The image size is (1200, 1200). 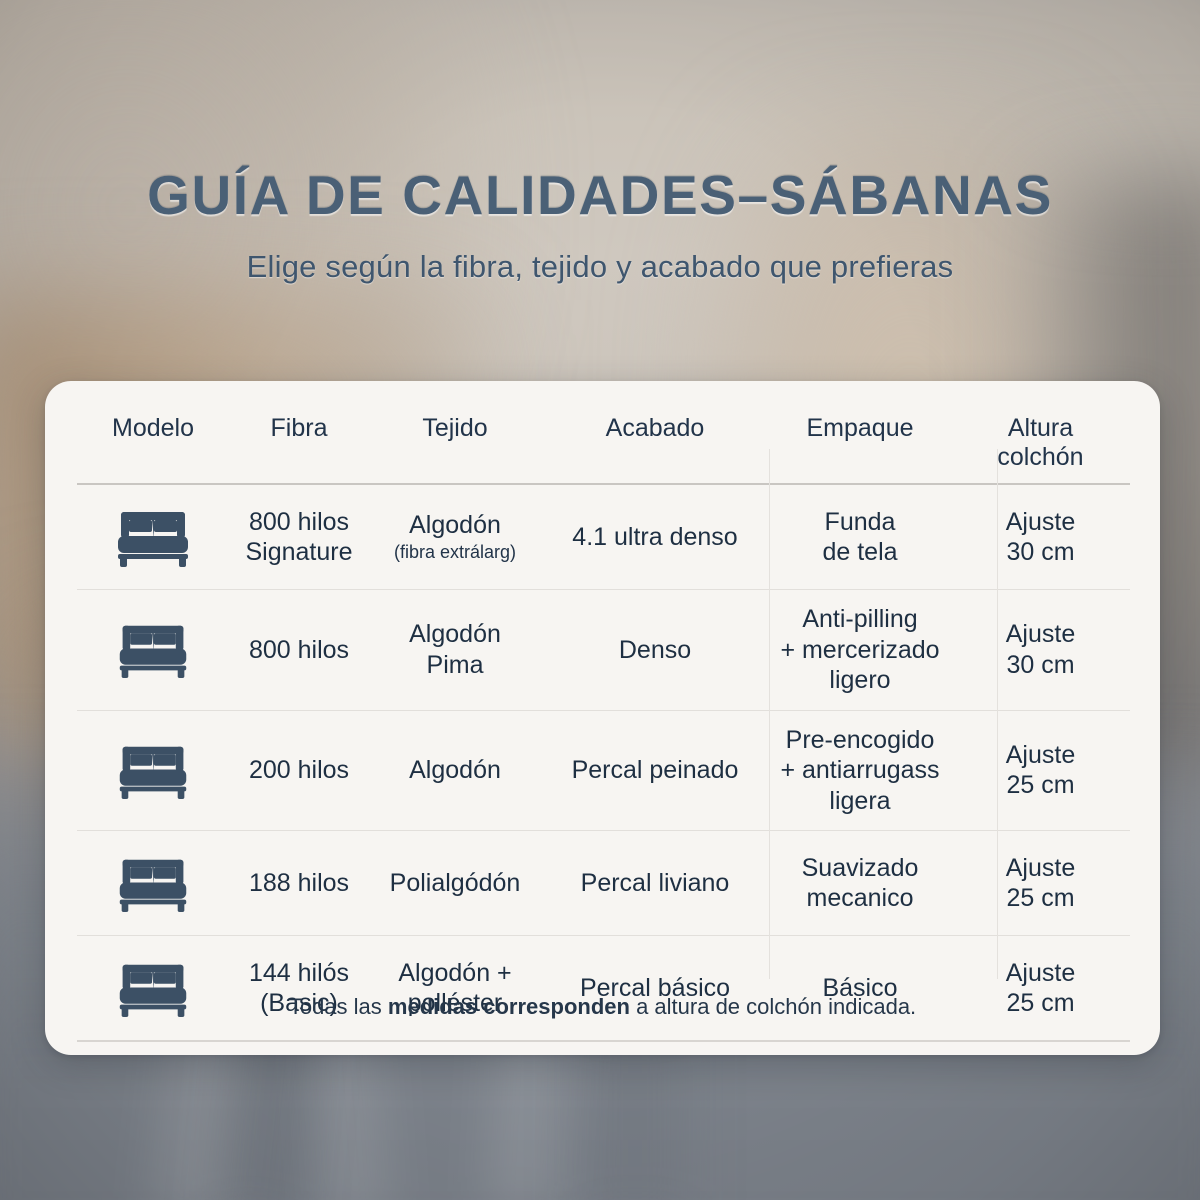 I want to click on acabado-line1: Percal básico, so click(x=655, y=987).